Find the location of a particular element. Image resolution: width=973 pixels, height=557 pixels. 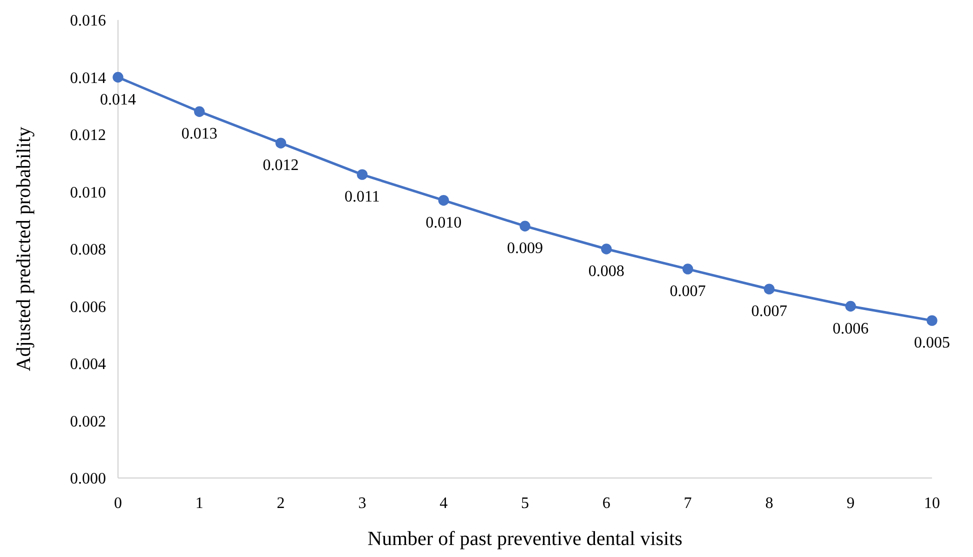

data-label: 0.005 is located at coordinates (932, 343).